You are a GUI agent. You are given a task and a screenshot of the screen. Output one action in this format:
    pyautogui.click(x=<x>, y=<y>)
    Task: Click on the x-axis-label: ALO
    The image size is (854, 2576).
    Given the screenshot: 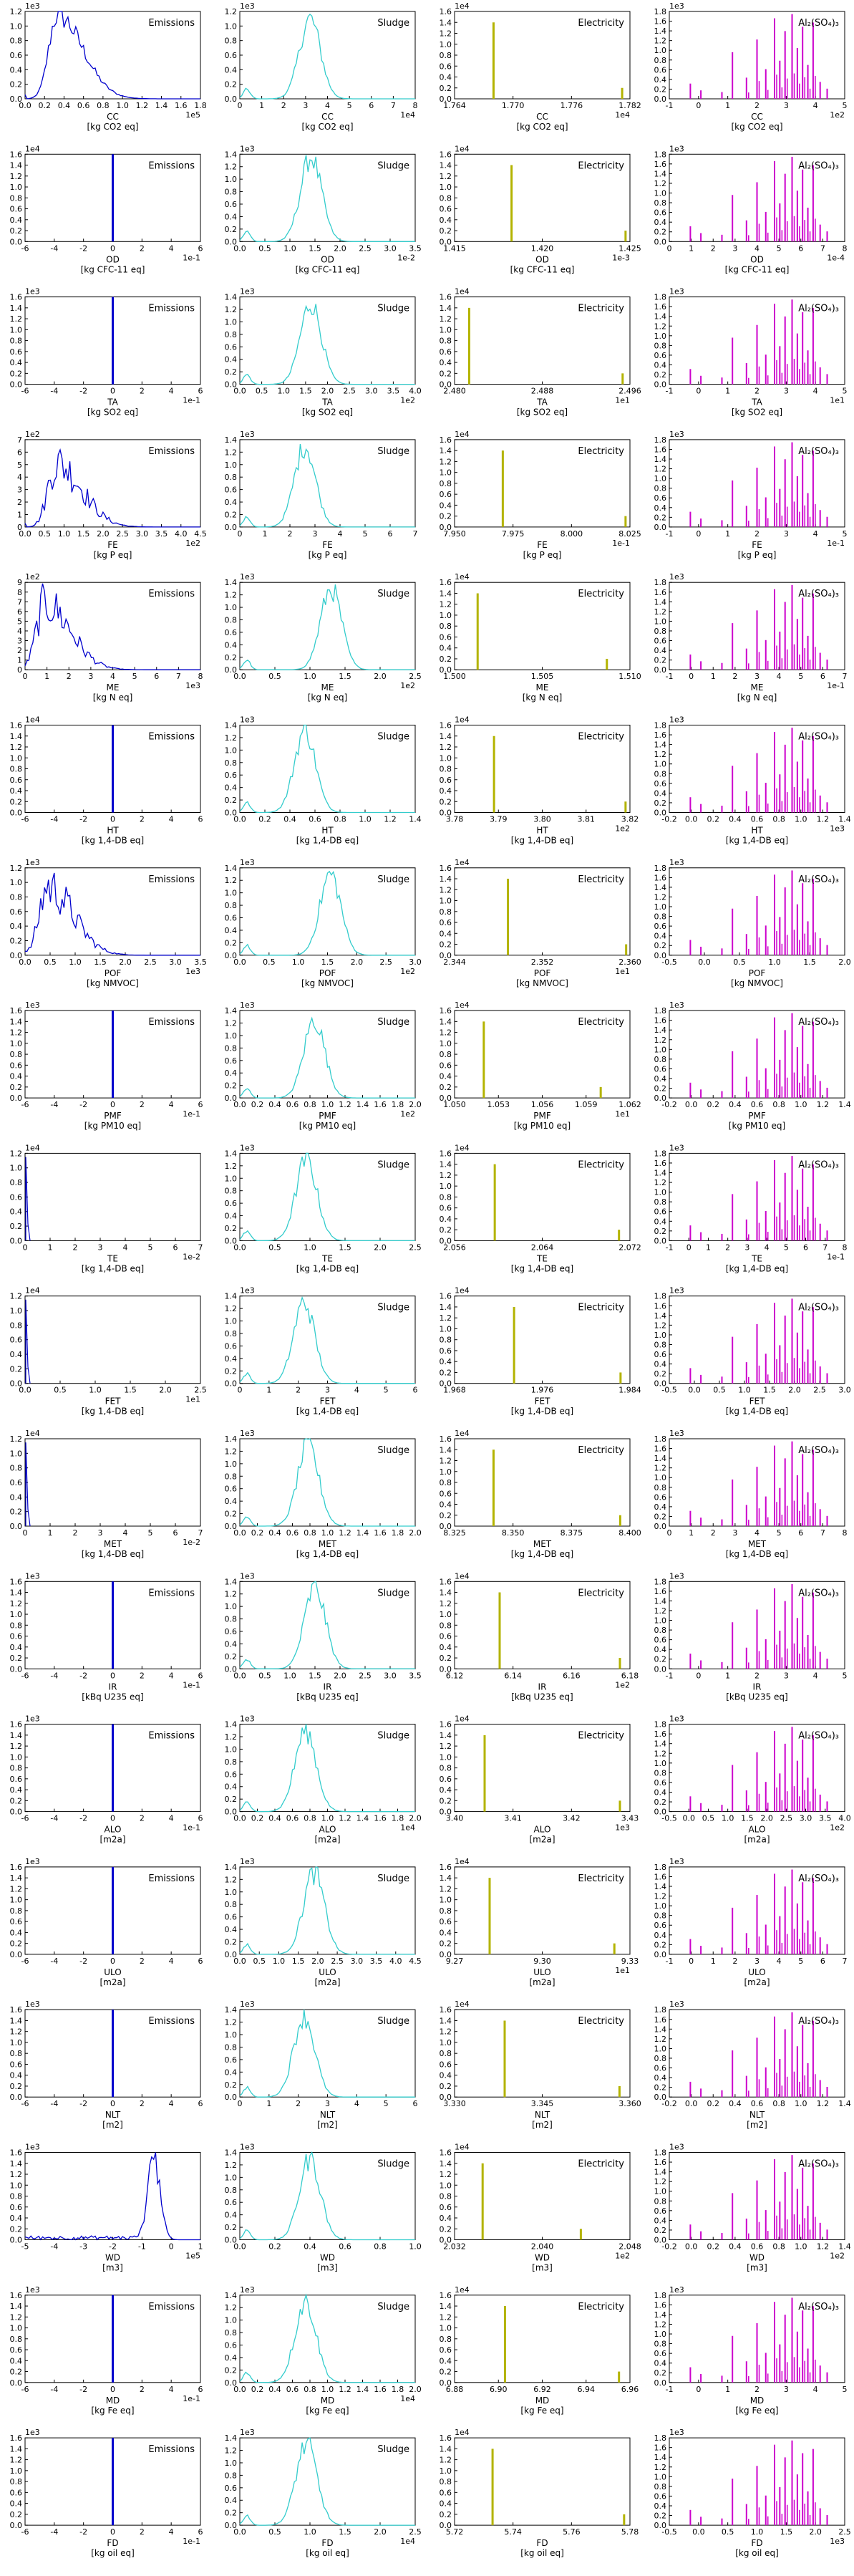 What is the action you would take?
    pyautogui.click(x=758, y=1830)
    